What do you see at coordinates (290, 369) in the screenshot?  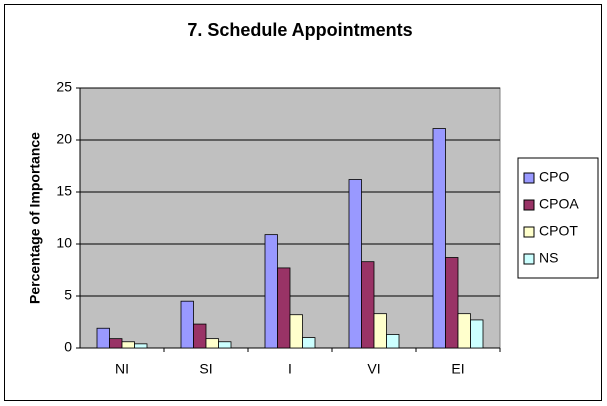 I see `x-tick-label: I` at bounding box center [290, 369].